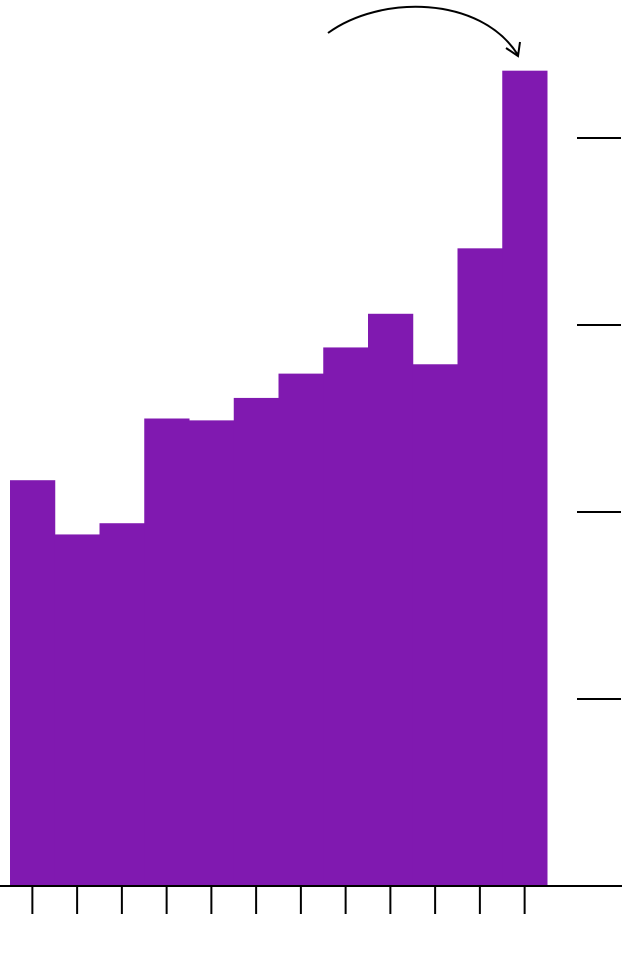 The width and height of the screenshot is (640, 958). I want to click on annotation-arrow, so click(423, 30).